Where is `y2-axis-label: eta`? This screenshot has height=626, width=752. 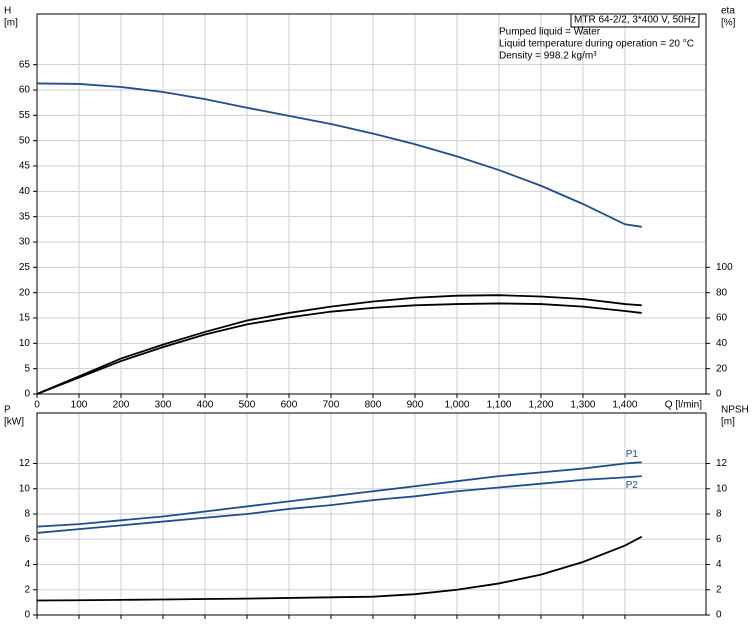 y2-axis-label: eta is located at coordinates (728, 11).